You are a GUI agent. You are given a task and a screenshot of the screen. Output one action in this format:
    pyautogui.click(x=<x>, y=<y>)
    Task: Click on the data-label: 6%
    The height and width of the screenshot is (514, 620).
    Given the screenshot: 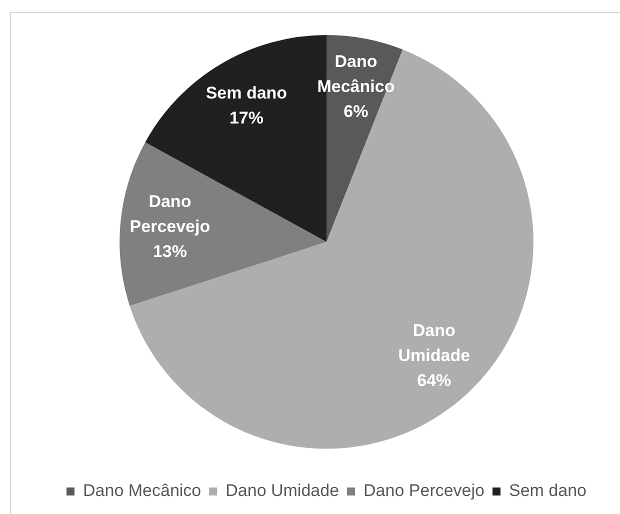 What is the action you would take?
    pyautogui.click(x=356, y=112)
    